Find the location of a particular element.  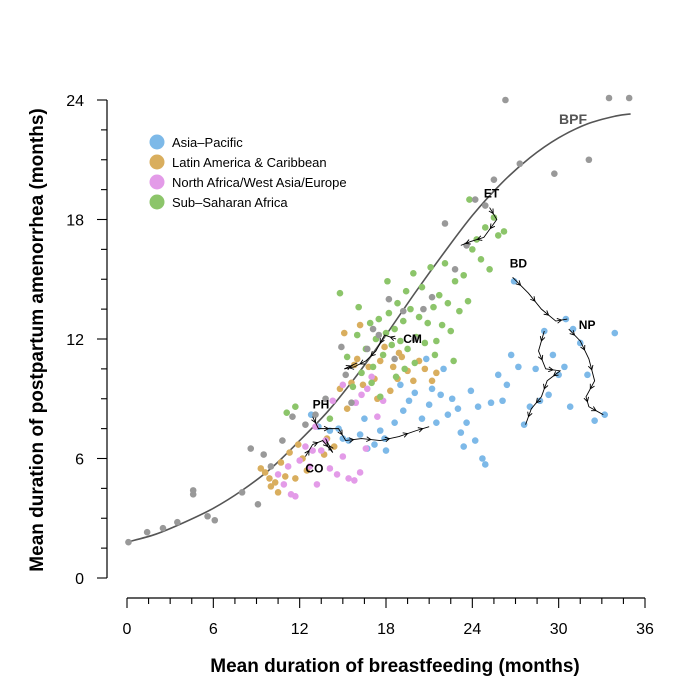

x-tick-label: 36 is located at coordinates (645, 629).